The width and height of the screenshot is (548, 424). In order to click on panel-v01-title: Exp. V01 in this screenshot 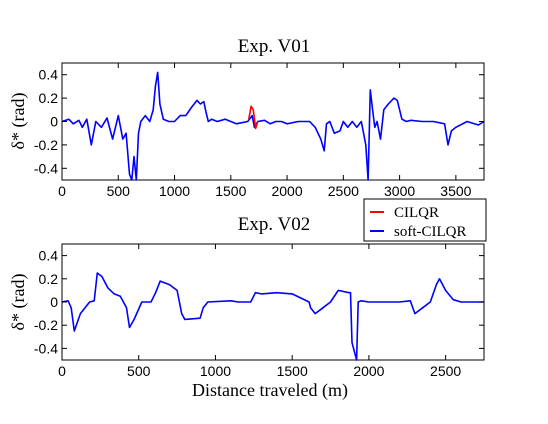, I will do `click(274, 46)`.